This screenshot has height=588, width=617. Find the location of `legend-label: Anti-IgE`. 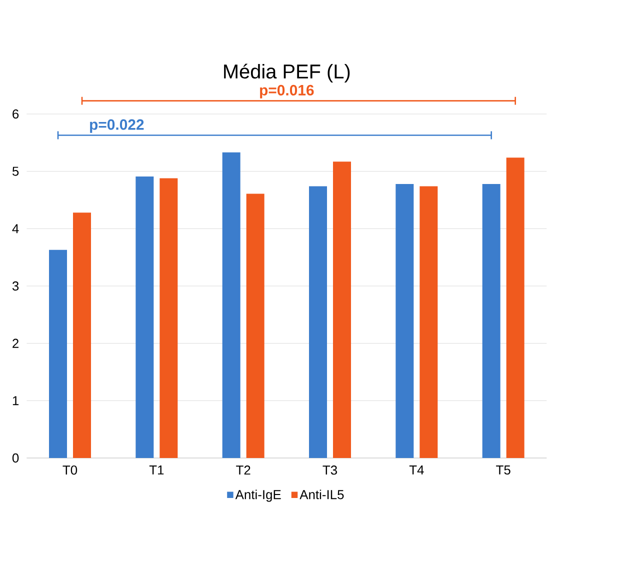

legend-label: Anti-IgE is located at coordinates (258, 496).